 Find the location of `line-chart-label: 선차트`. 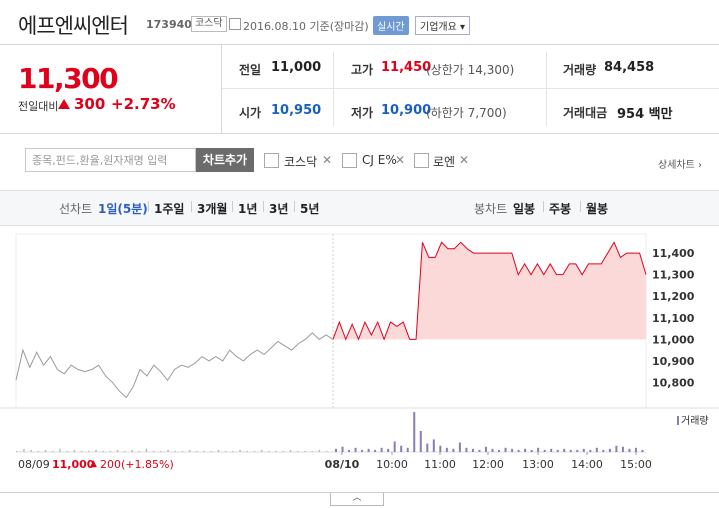

line-chart-label: 선차트 is located at coordinates (76, 209).